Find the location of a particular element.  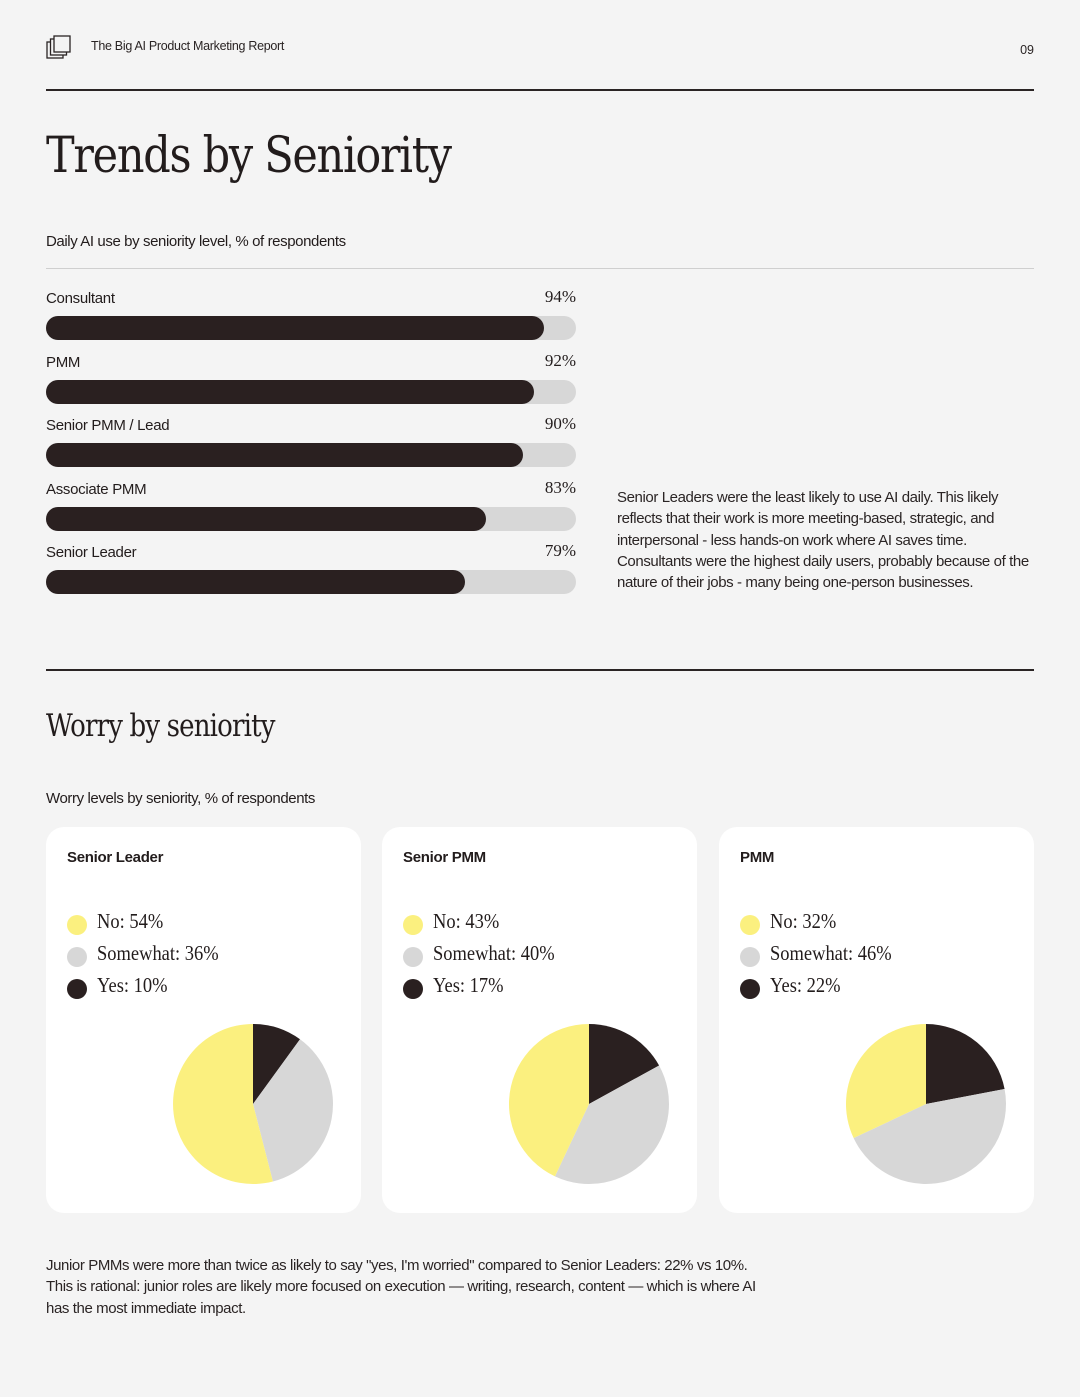

daily-use-divider is located at coordinates (540, 268).